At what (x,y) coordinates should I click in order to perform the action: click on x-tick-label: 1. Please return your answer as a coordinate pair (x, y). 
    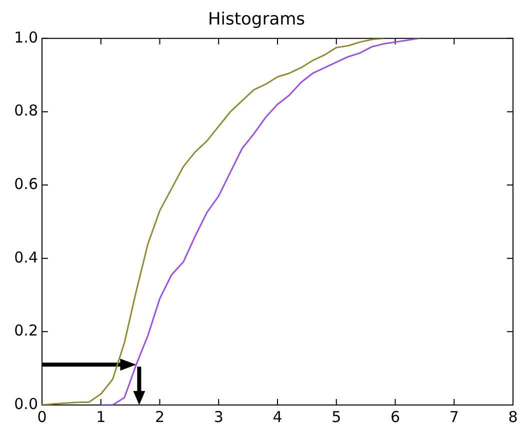
    Looking at the image, I should click on (101, 417).